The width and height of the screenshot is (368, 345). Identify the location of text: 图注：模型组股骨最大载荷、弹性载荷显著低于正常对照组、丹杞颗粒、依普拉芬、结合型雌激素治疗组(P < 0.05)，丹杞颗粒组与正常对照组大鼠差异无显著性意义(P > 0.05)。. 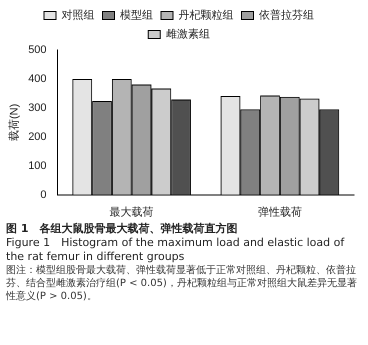
(182, 283).